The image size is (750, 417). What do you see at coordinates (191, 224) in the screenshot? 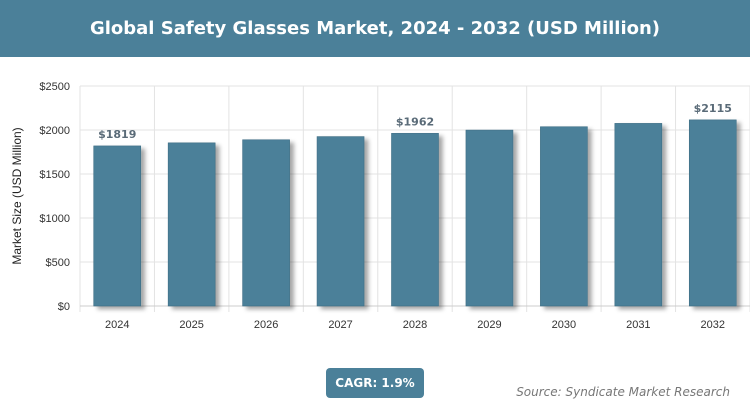
I see `bar-2025` at bounding box center [191, 224].